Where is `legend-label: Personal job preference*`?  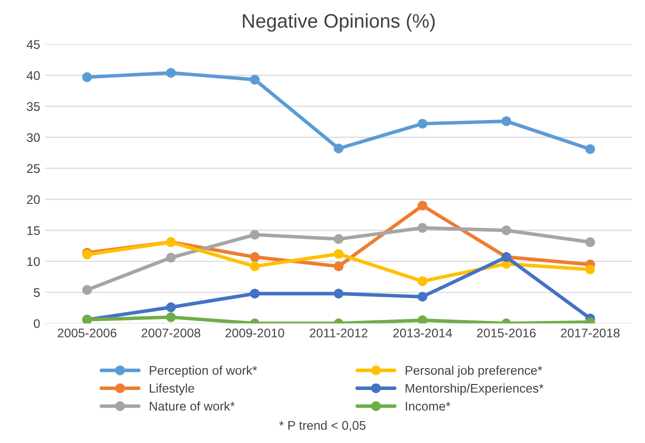
legend-label: Personal job preference* is located at coordinates (474, 372).